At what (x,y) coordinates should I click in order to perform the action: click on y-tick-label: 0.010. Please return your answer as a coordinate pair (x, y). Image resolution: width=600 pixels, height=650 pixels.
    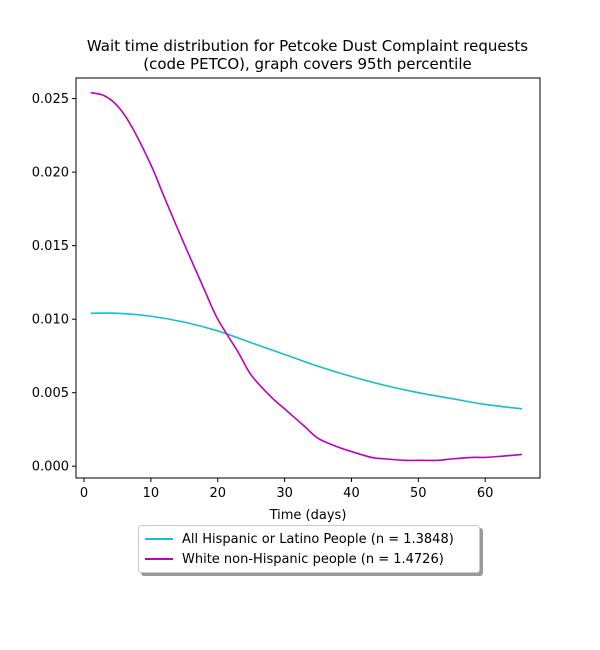
    Looking at the image, I should click on (50, 320).